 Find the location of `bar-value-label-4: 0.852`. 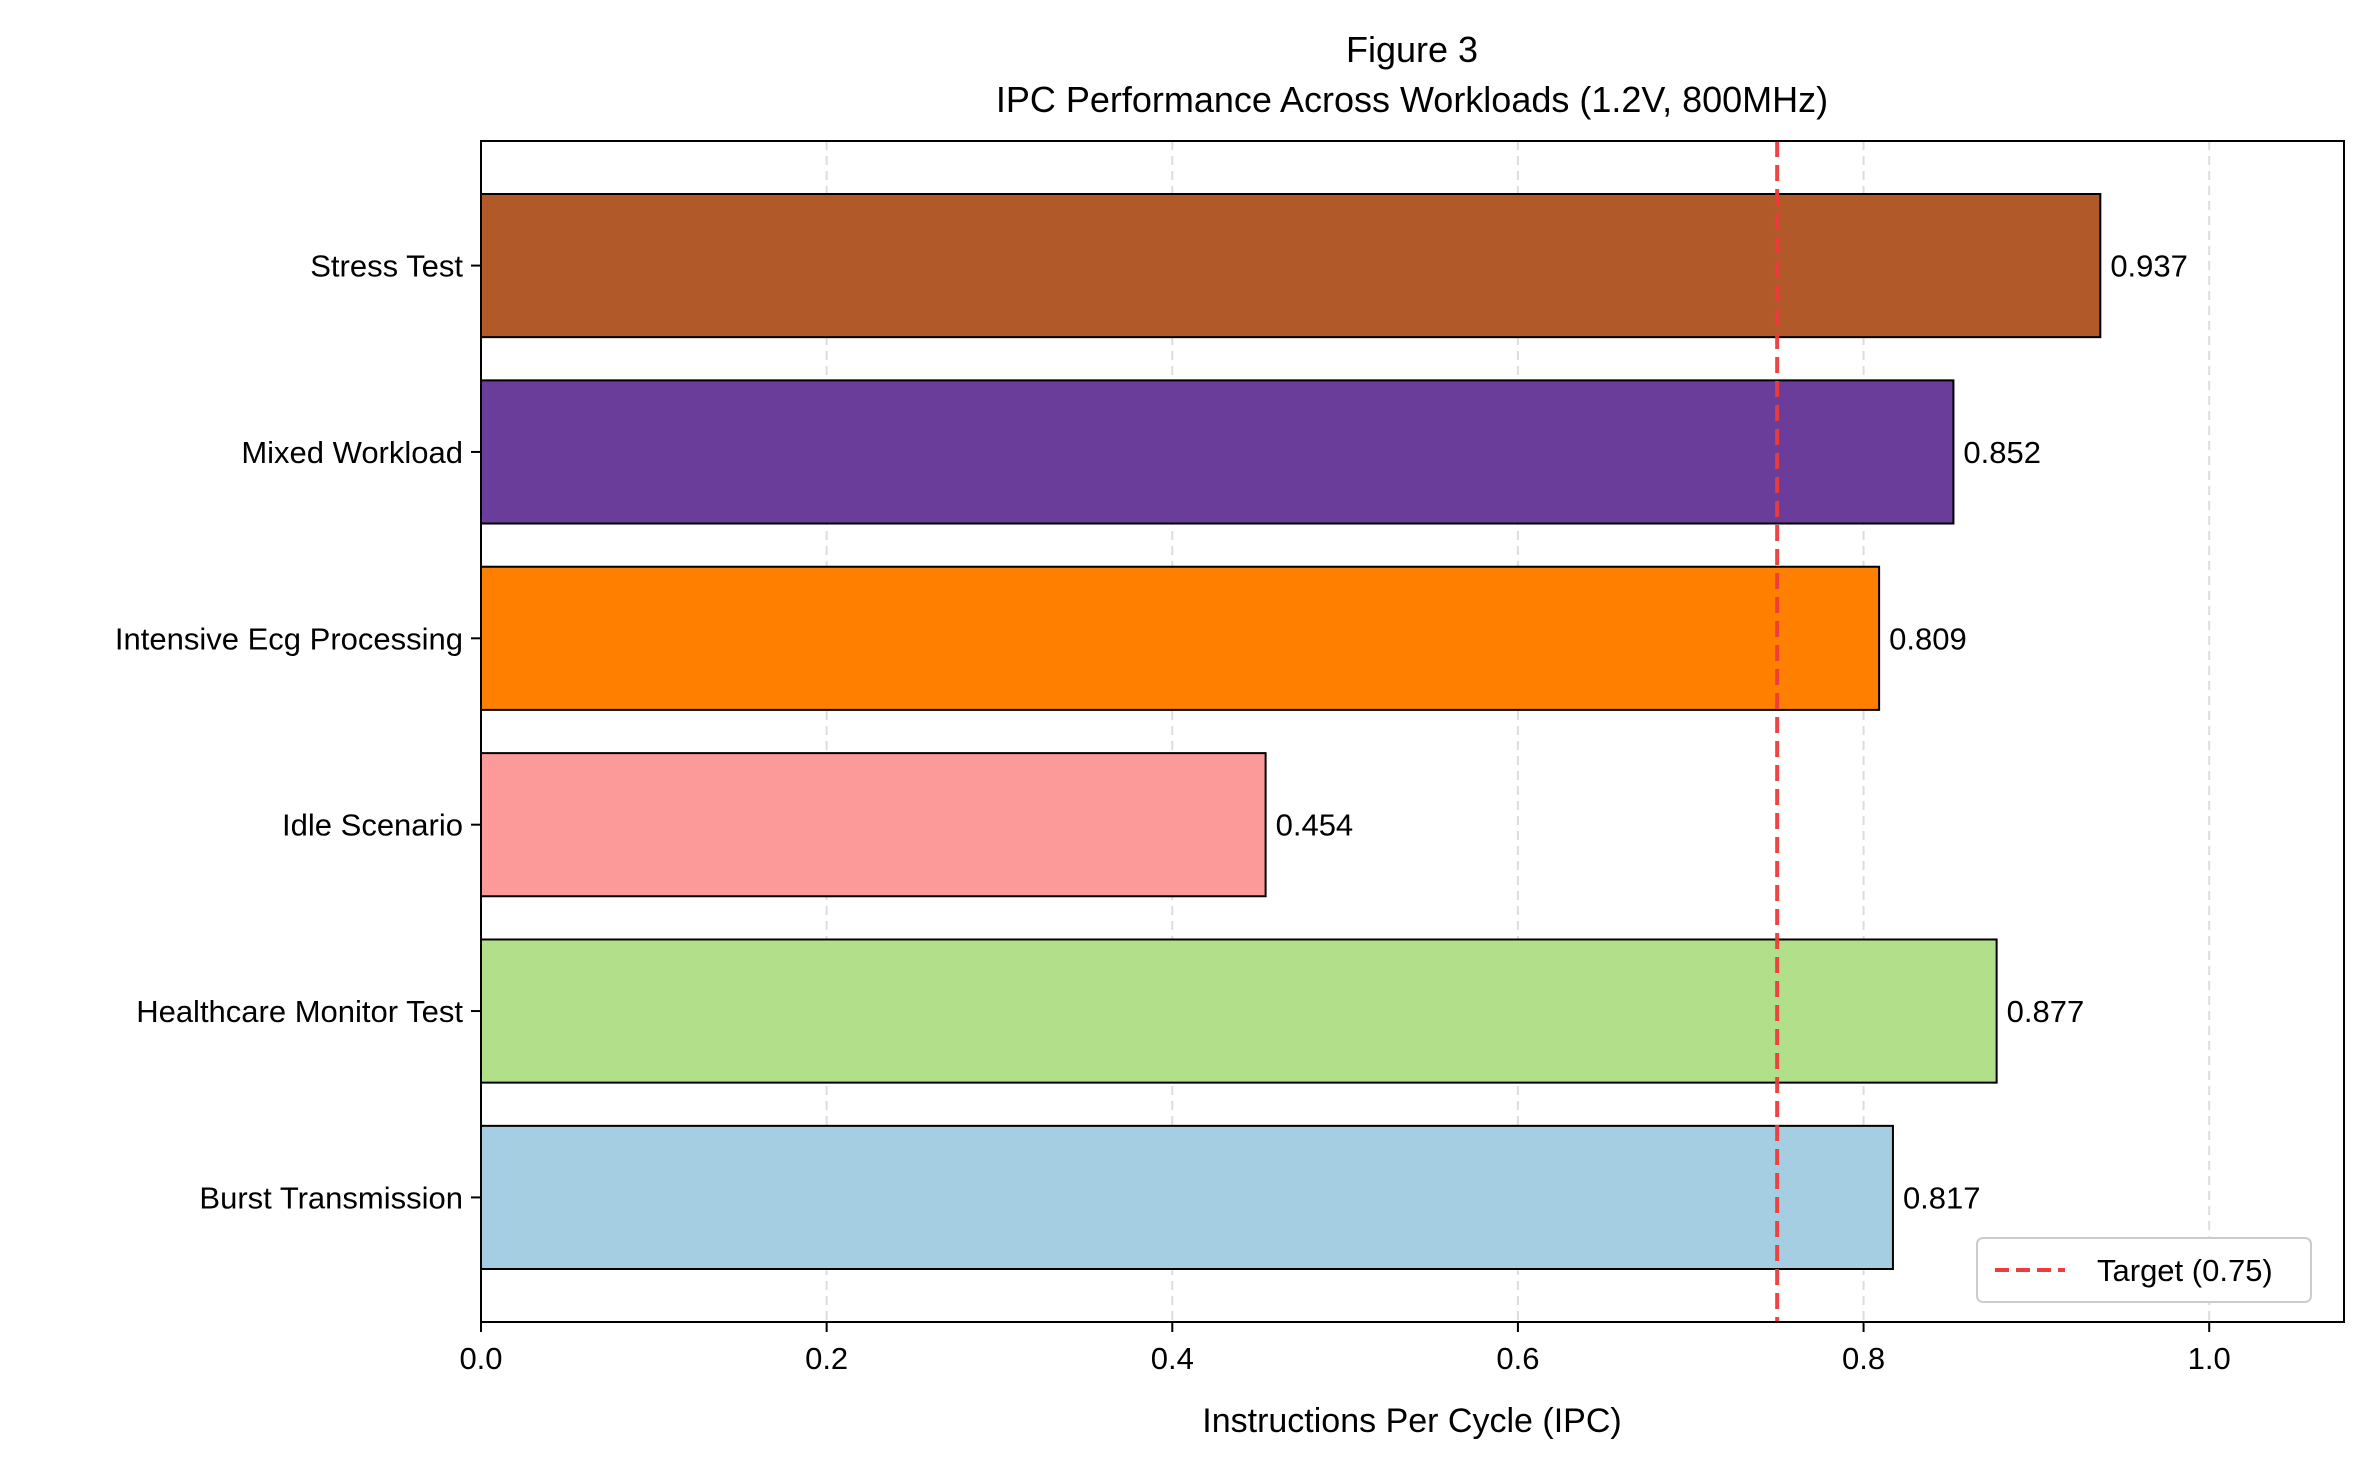

bar-value-label-4: 0.852 is located at coordinates (2002, 452).